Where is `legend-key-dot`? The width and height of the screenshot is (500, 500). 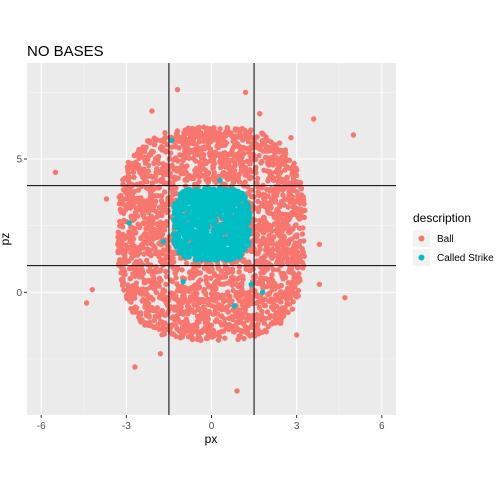 legend-key-dot is located at coordinates (421, 257).